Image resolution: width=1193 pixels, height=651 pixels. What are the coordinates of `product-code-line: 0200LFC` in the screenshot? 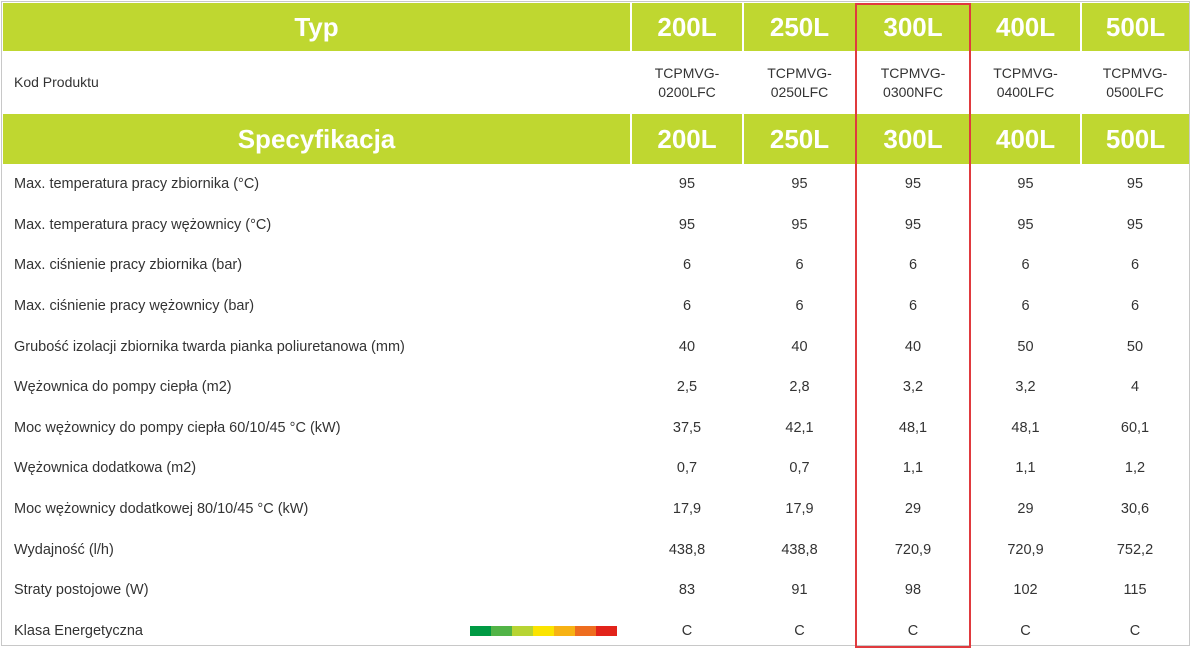 It's located at (687, 91).